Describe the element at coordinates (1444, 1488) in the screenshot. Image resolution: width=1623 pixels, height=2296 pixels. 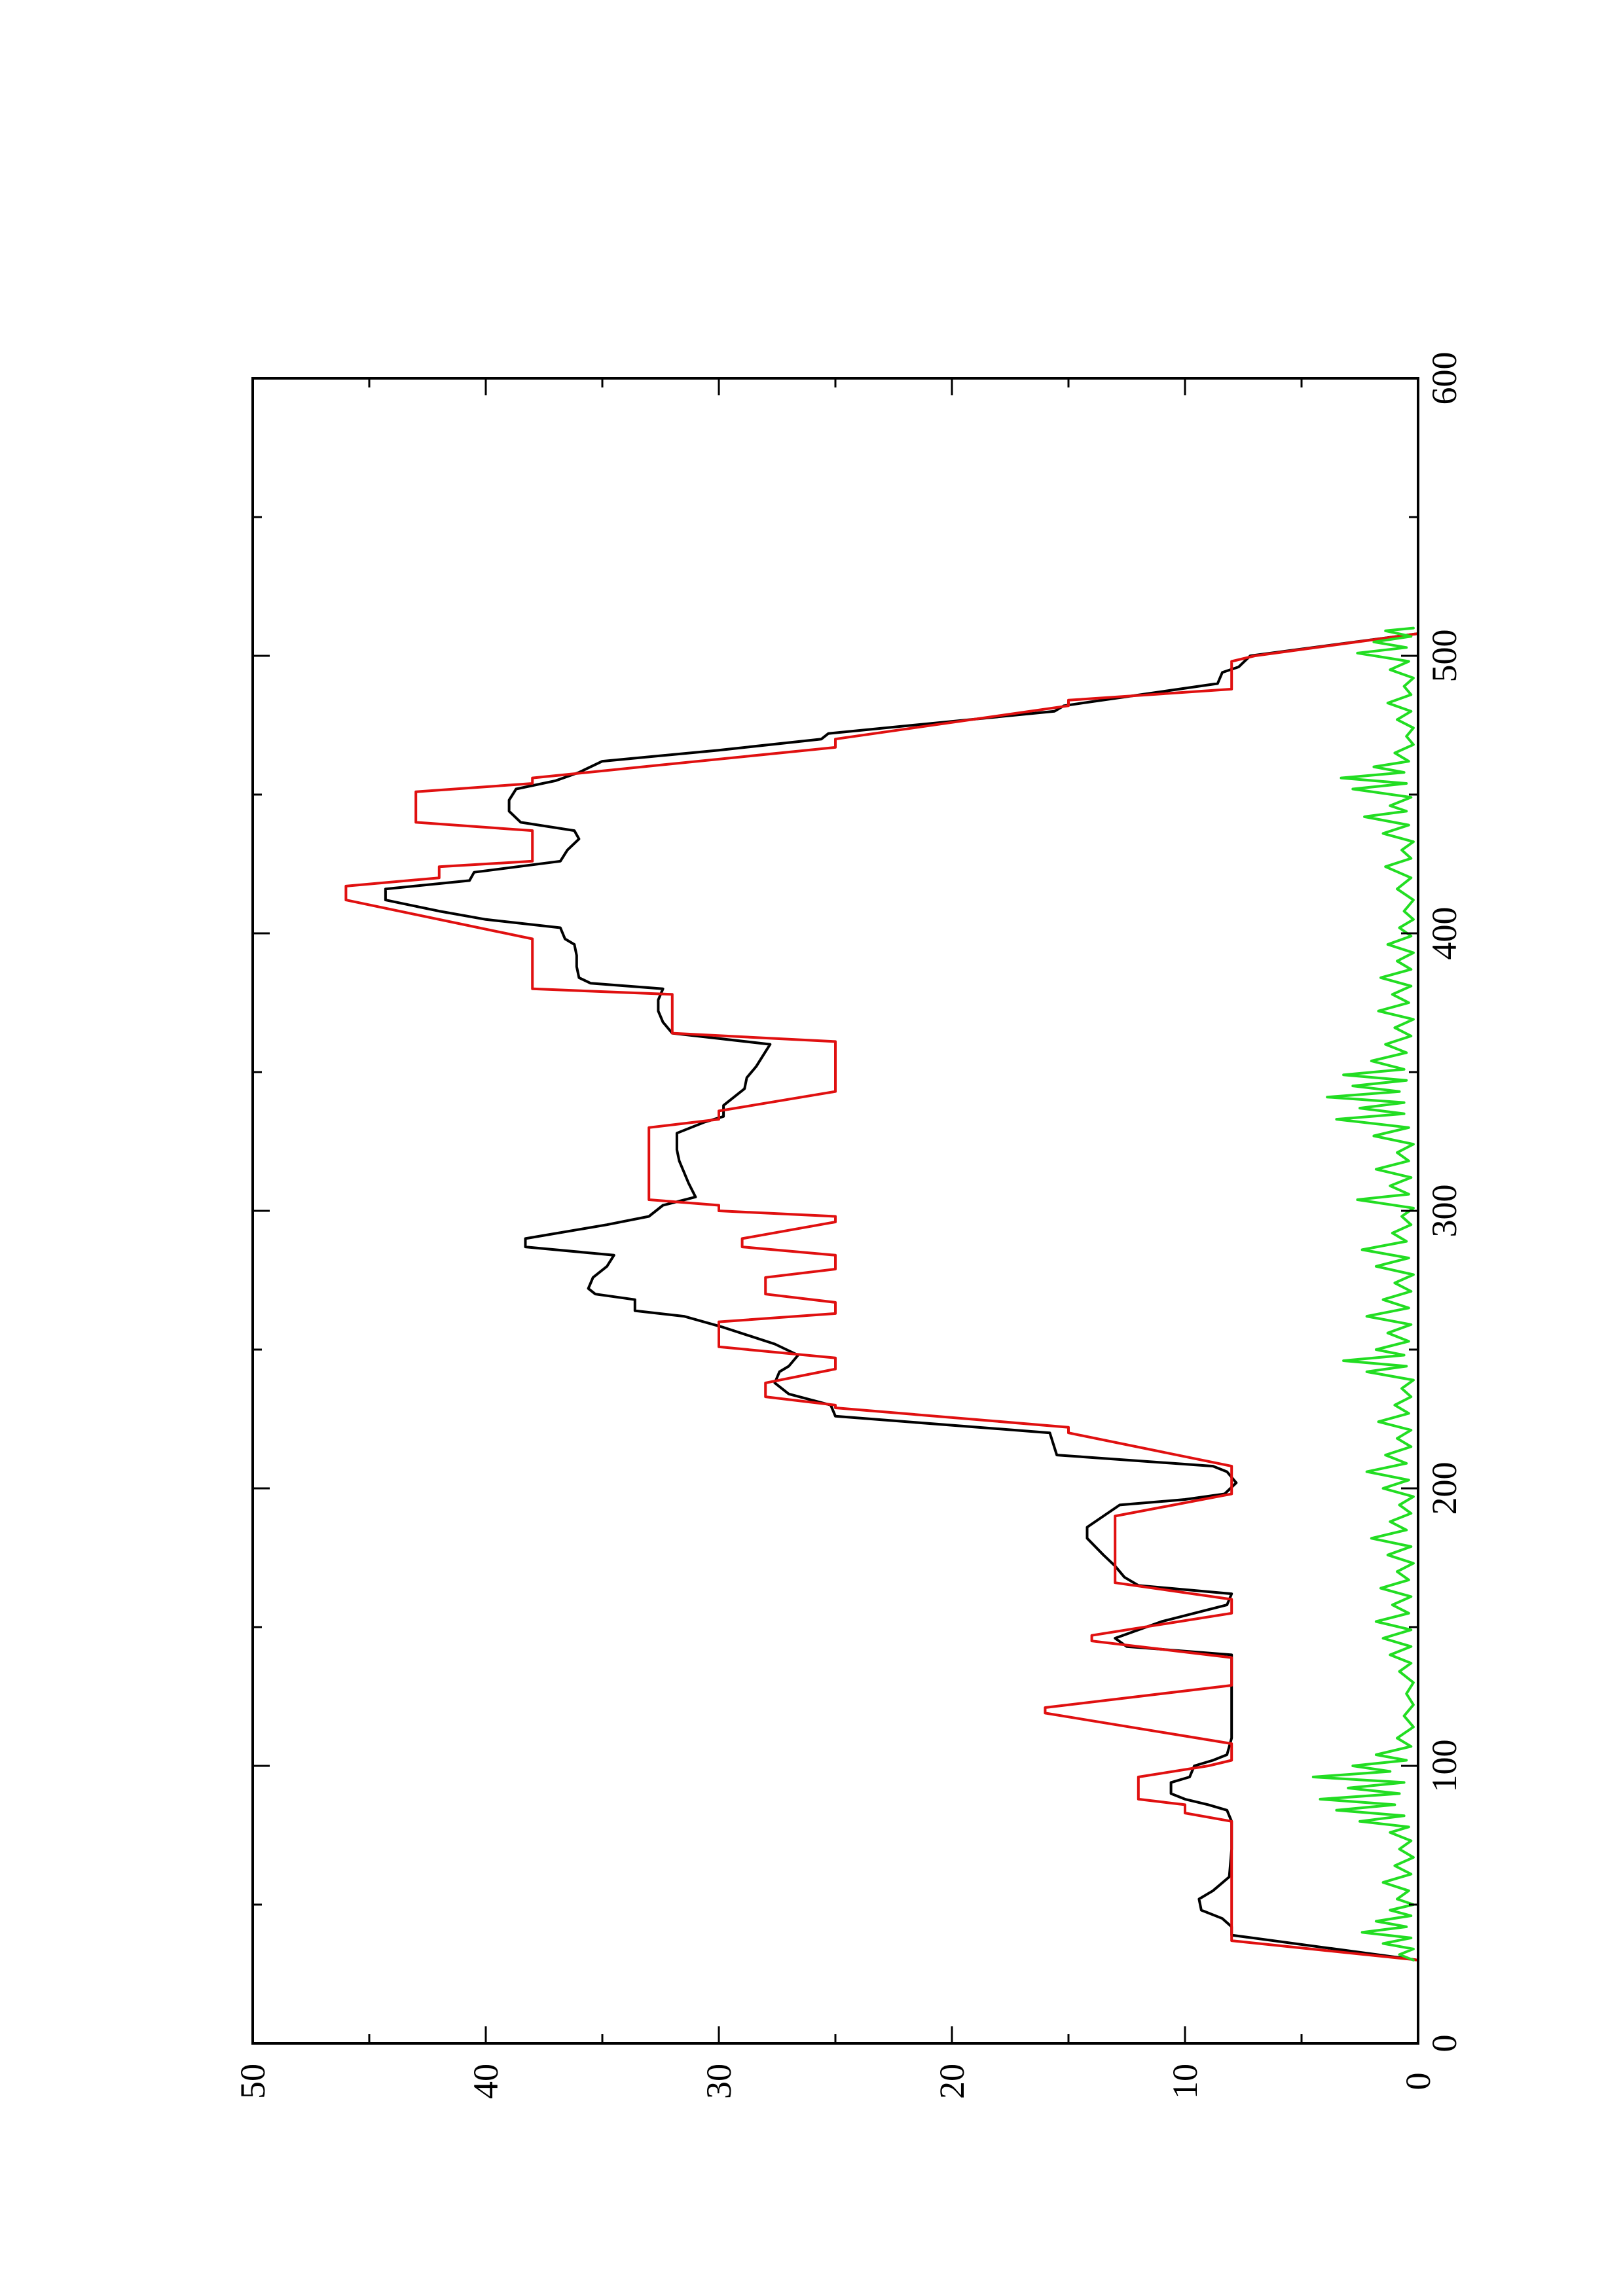
I see `x-tick-label: 200` at that location.